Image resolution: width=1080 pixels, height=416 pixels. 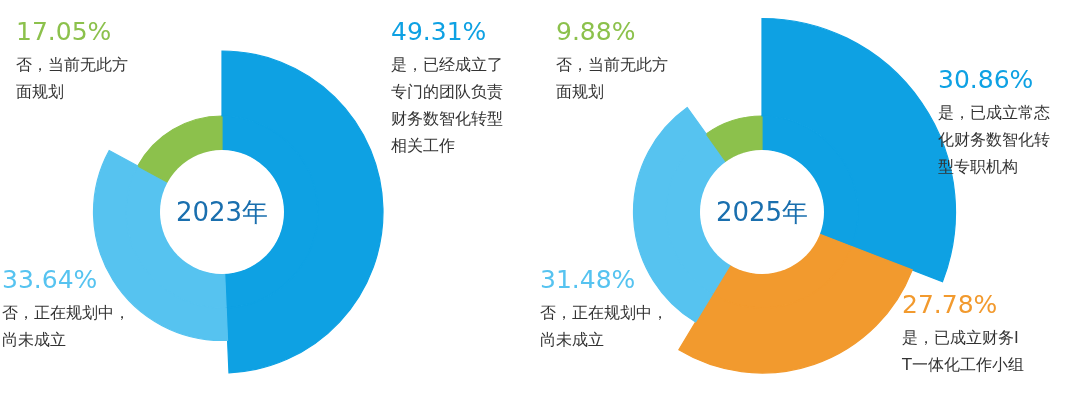 What do you see at coordinates (222, 212) in the screenshot?
I see `text: 2023年` at bounding box center [222, 212].